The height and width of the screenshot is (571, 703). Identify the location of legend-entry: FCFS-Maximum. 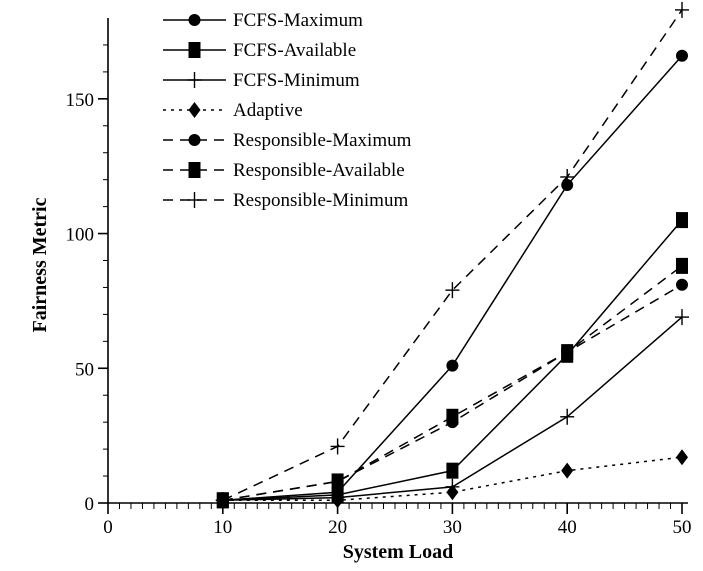
(263, 20).